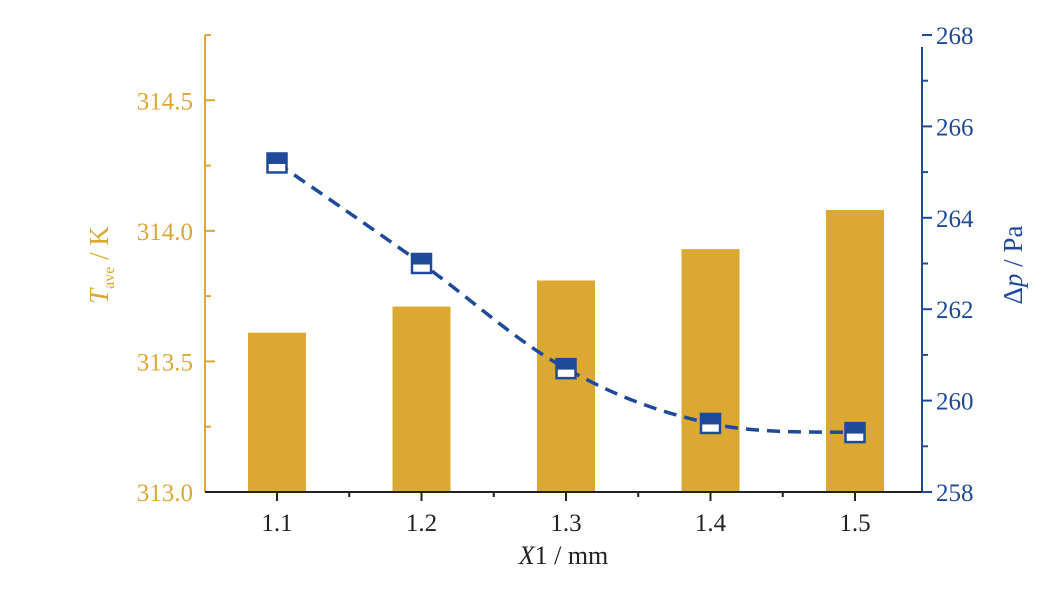  What do you see at coordinates (955, 36) in the screenshot?
I see `right-tick-label: 268` at bounding box center [955, 36].